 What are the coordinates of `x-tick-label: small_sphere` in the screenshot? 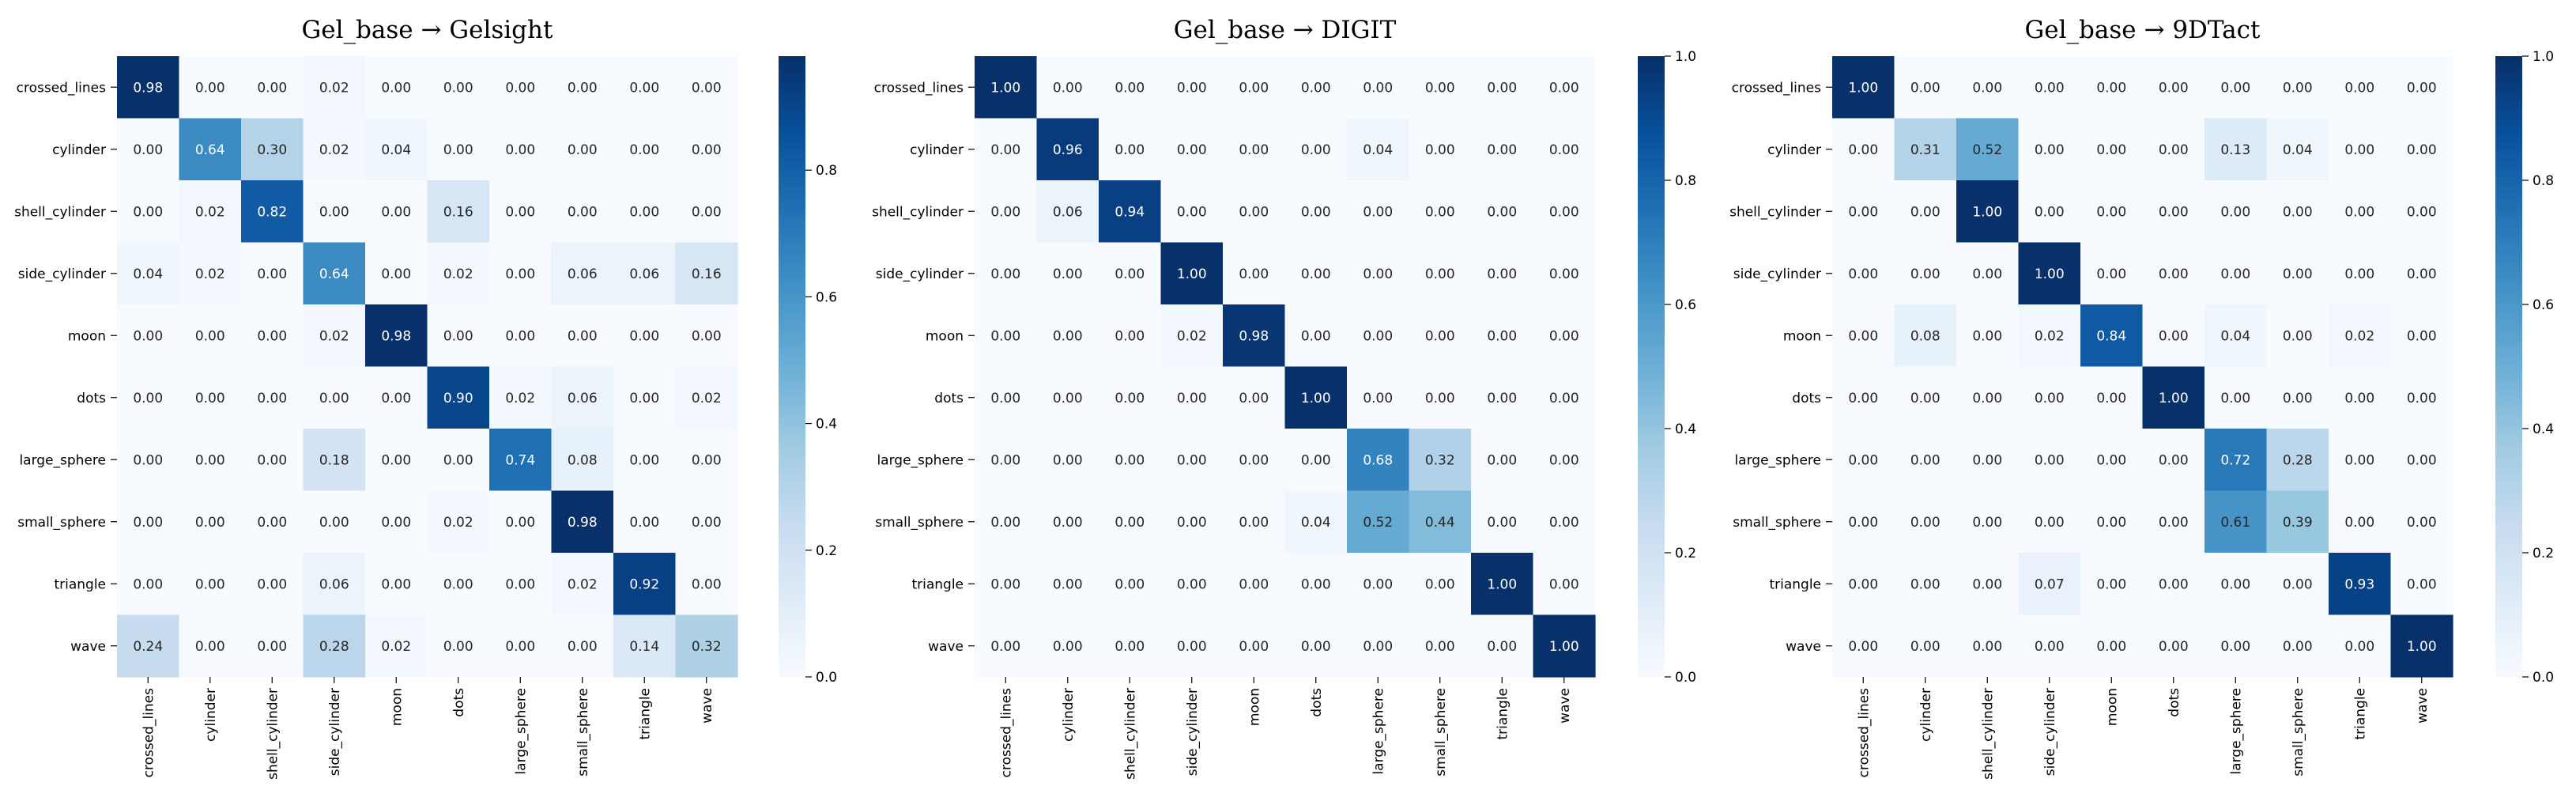 It's located at (1441, 732).